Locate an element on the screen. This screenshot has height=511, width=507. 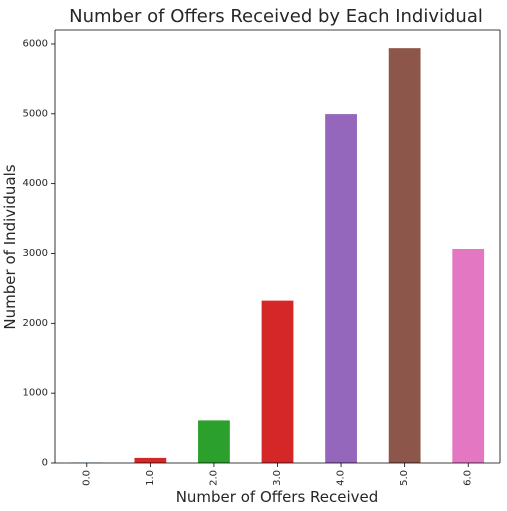
x-tick-label: 2.0 is located at coordinates (213, 478).